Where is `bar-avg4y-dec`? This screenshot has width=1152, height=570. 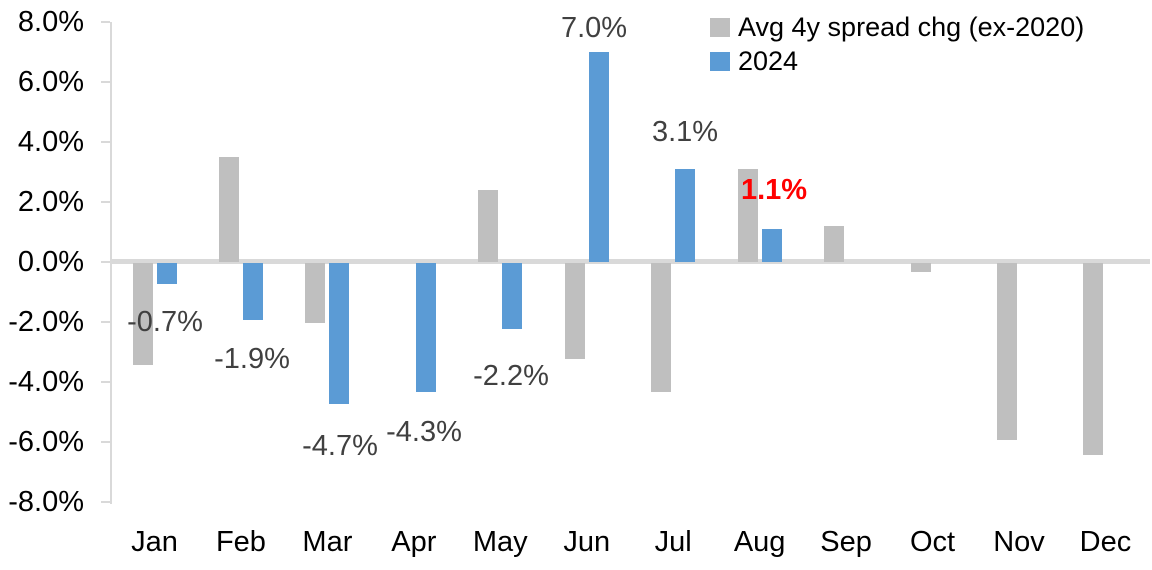 bar-avg4y-dec is located at coordinates (1093, 359).